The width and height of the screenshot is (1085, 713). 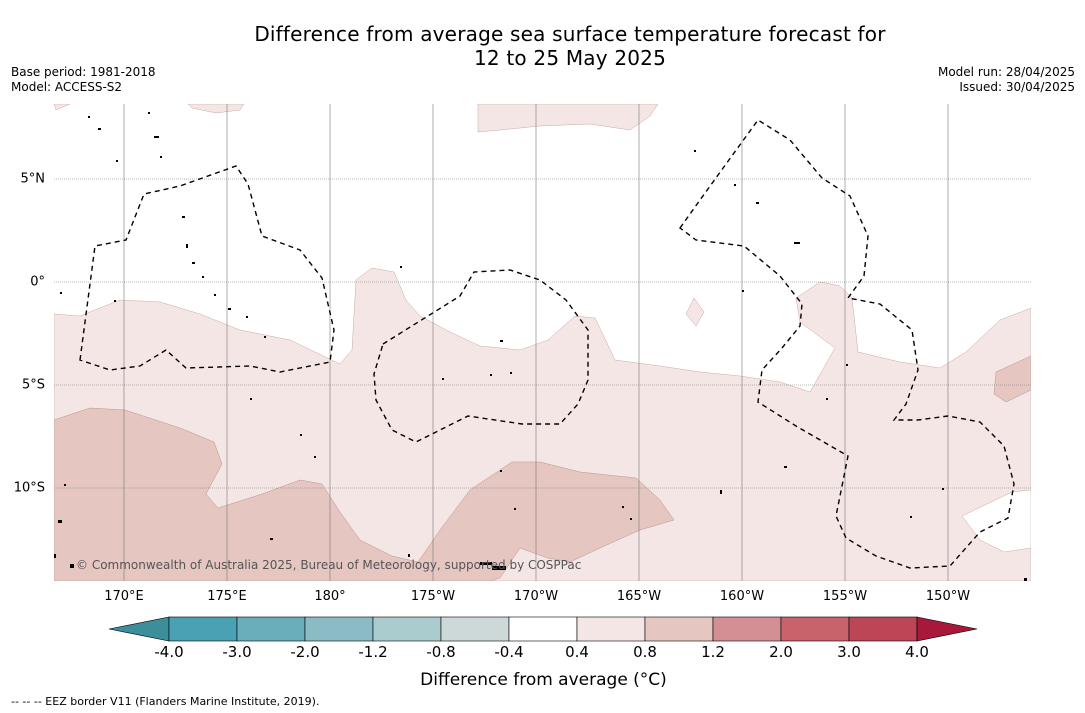 I want to click on title-line-2: 12 to 25 May 2025, so click(x=570, y=58).